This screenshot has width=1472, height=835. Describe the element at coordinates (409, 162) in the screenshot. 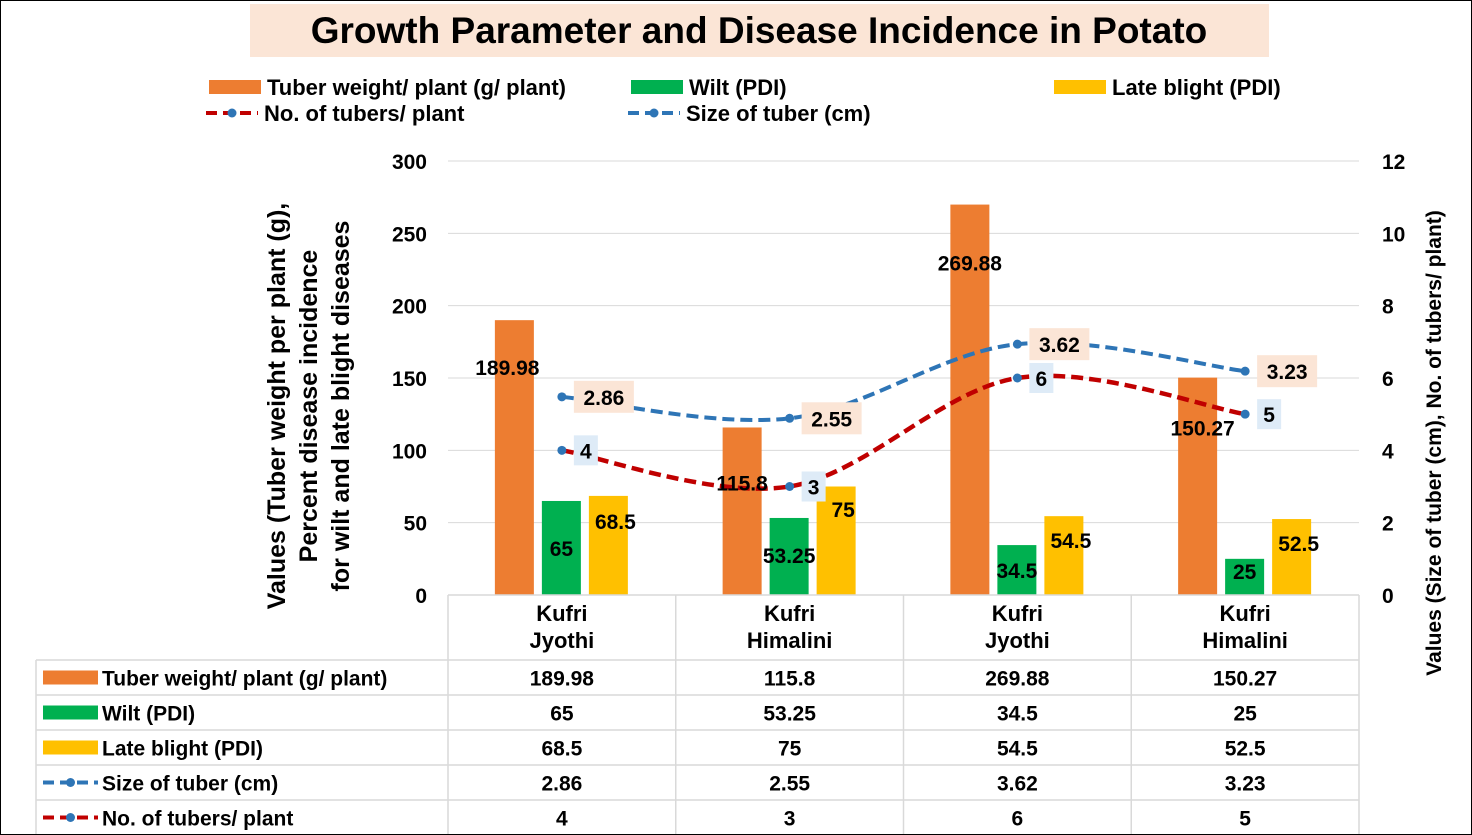

I see `y-left-tick-label: 300` at that location.